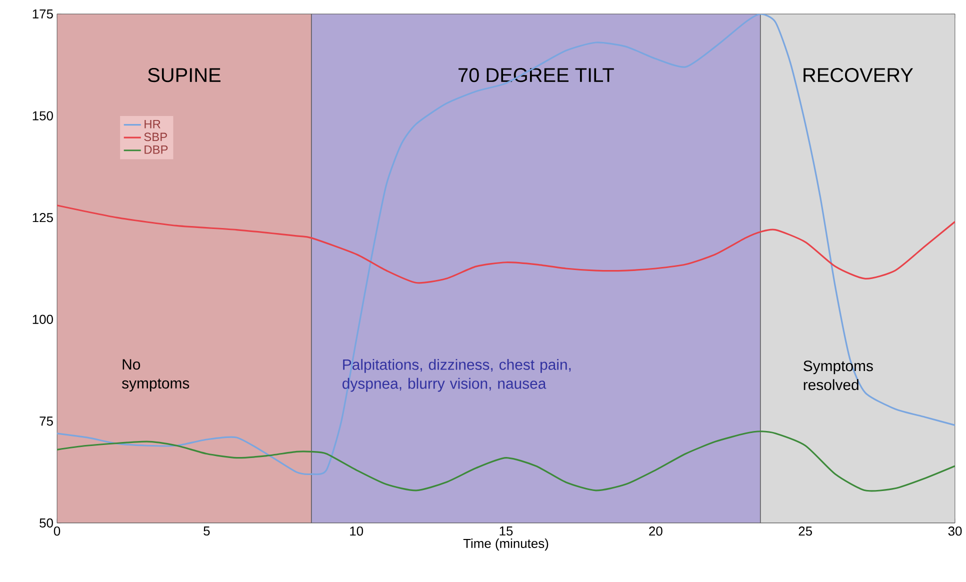 The width and height of the screenshot is (966, 582). Describe the element at coordinates (42, 13) in the screenshot. I see `y-tick-label: 175` at that location.